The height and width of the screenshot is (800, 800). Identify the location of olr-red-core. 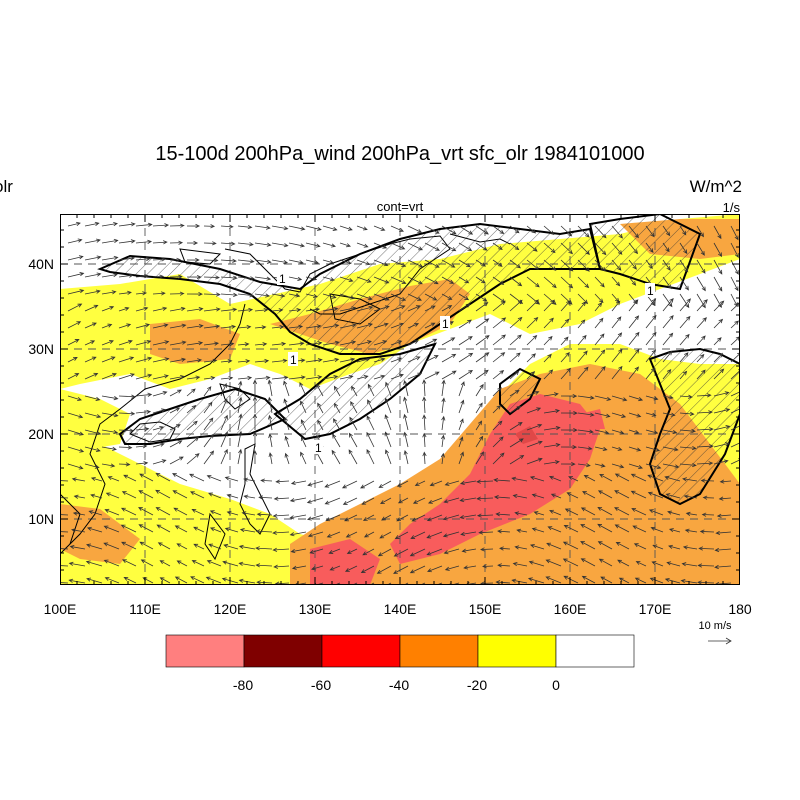
(495, 479).